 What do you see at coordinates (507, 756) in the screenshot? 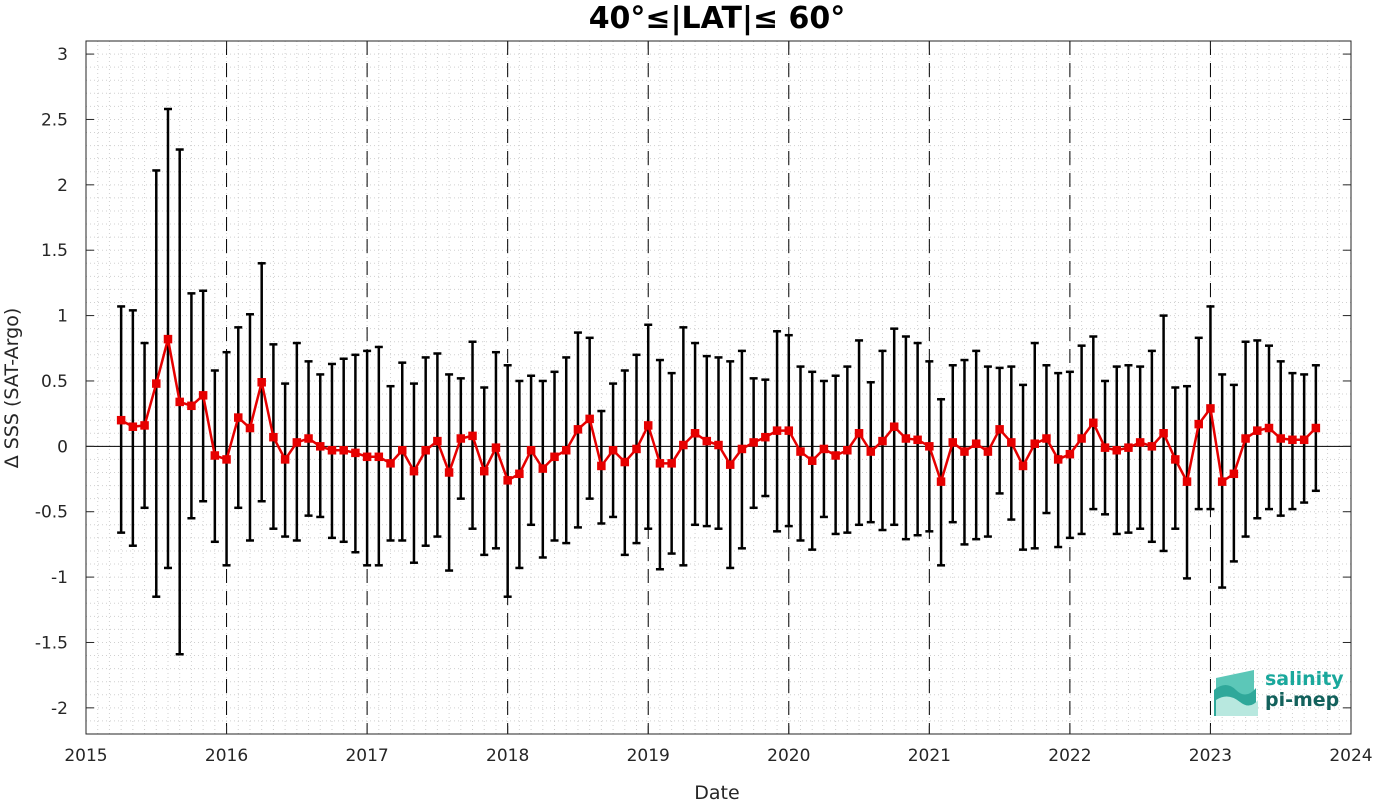
I see `x-tick-label: 2018` at bounding box center [507, 756].